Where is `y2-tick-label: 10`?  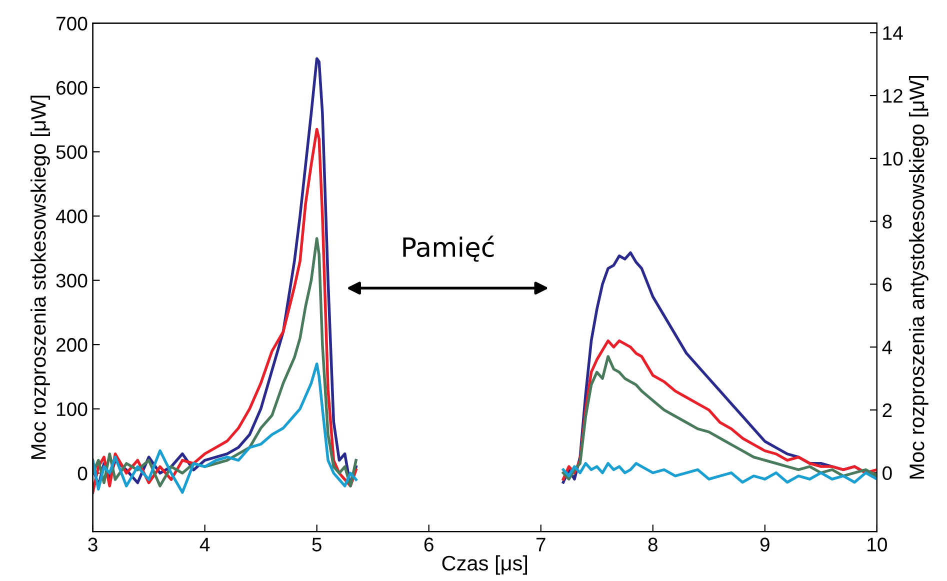
y2-tick-label: 10 is located at coordinates (893, 159).